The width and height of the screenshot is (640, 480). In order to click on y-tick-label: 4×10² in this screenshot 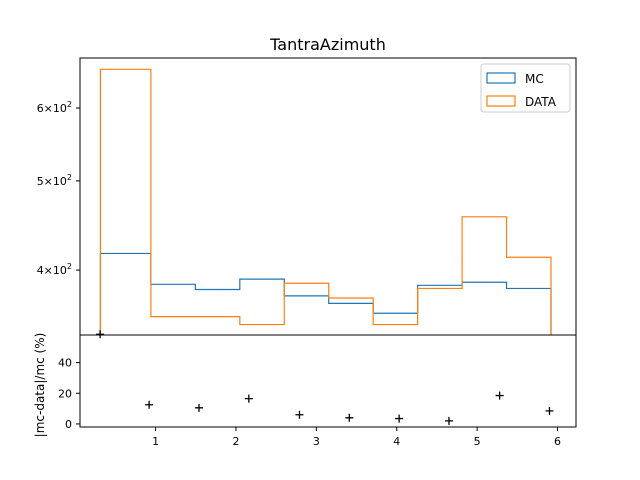, I will do `click(54, 269)`.